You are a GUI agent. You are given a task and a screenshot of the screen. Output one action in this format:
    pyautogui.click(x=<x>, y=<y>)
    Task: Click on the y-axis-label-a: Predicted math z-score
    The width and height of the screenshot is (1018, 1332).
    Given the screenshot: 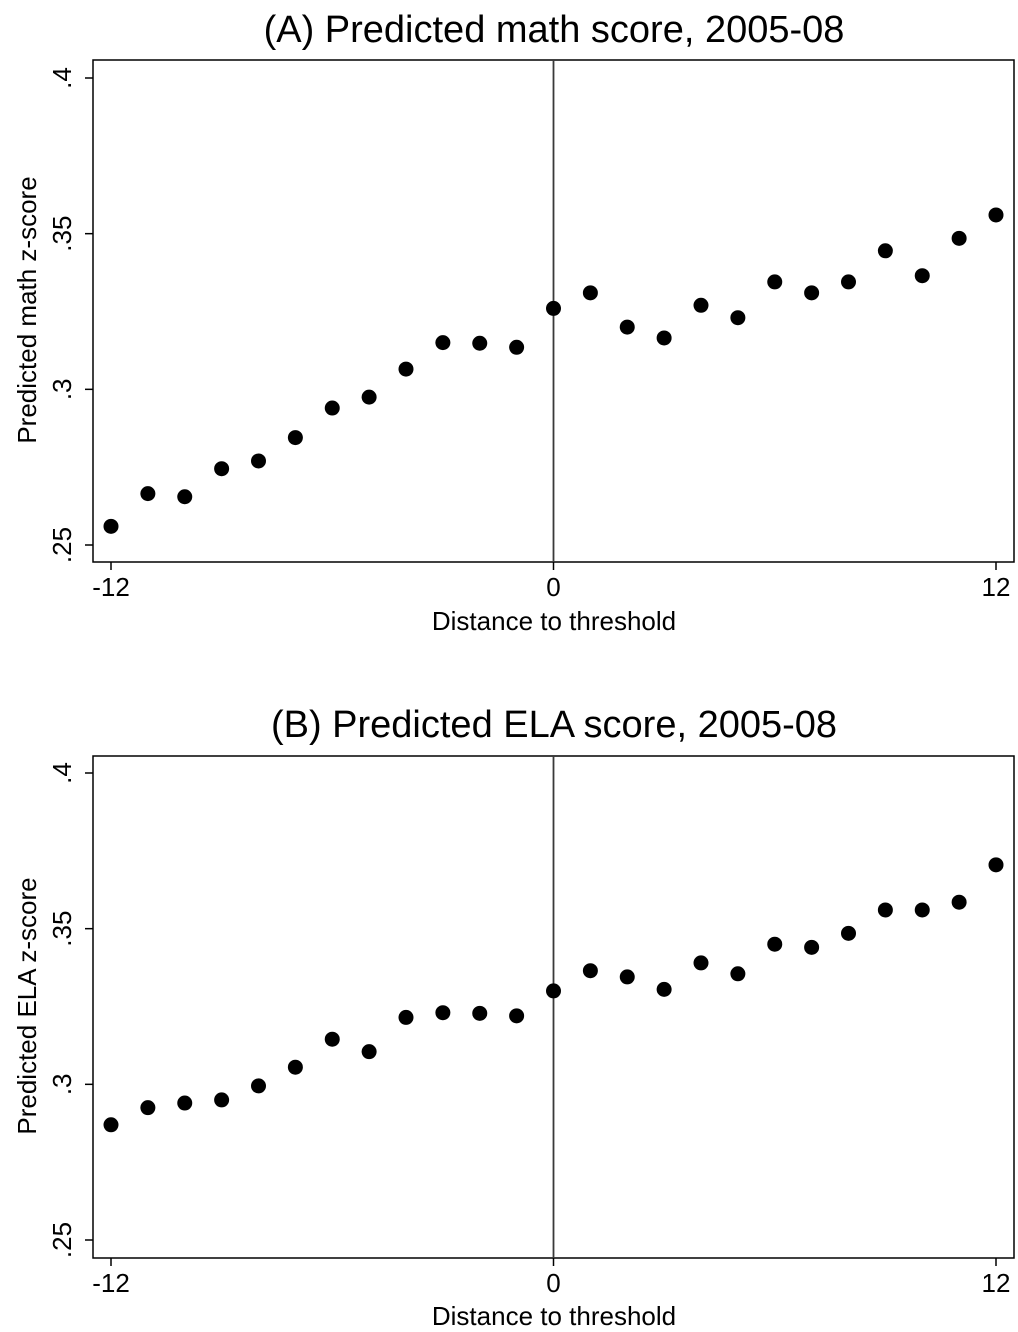 What is the action you would take?
    pyautogui.click(x=27, y=309)
    